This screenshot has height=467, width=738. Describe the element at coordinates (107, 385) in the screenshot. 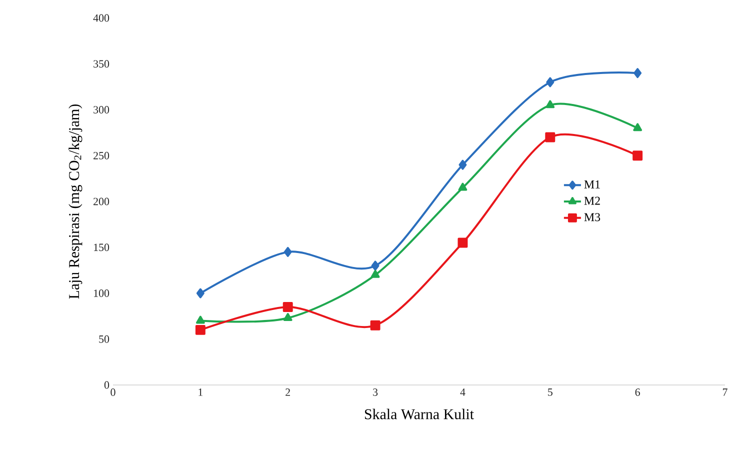

I see `y-tick-label: 0` at that location.